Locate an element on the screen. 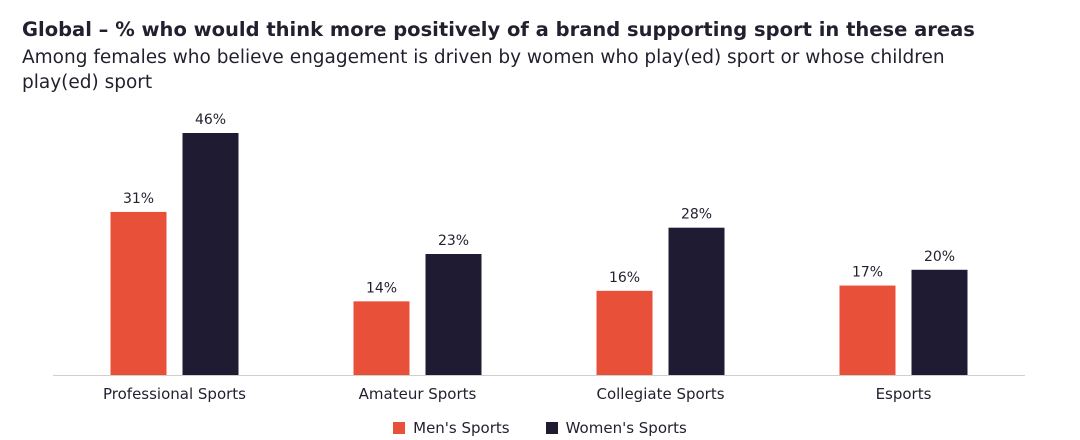  category-label-collegiate-sports: Collegiate Sports is located at coordinates (660, 394).